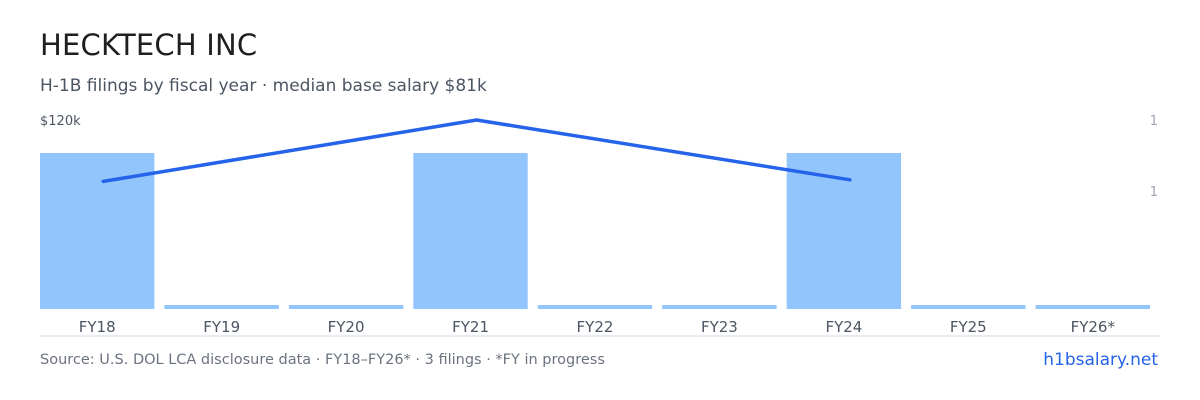 This screenshot has width=1200, height=400. I want to click on x-tick-label: FY23, so click(719, 327).